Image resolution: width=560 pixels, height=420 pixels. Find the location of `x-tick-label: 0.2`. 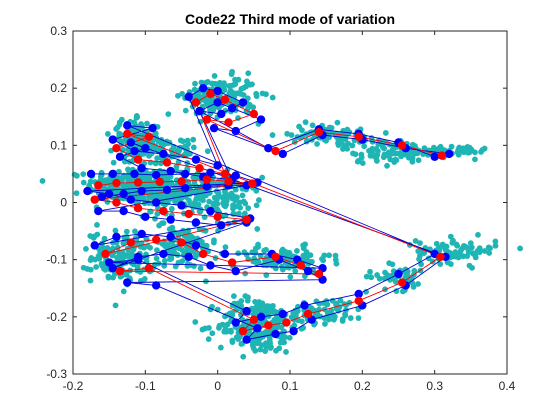

x-tick-label: 0.2 is located at coordinates (362, 386).